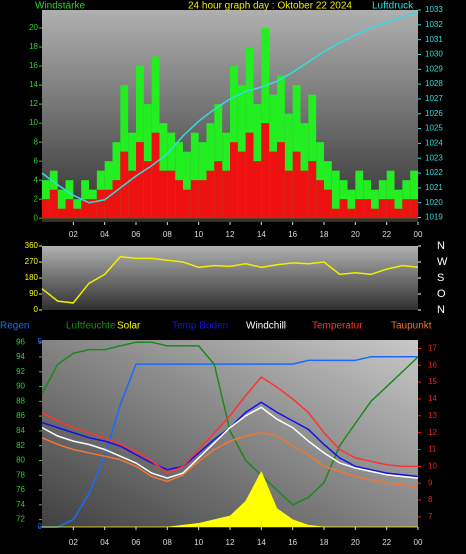 The width and height of the screenshot is (466, 554). Describe the element at coordinates (440, 278) in the screenshot. I see `y2-tick-label: S` at that location.